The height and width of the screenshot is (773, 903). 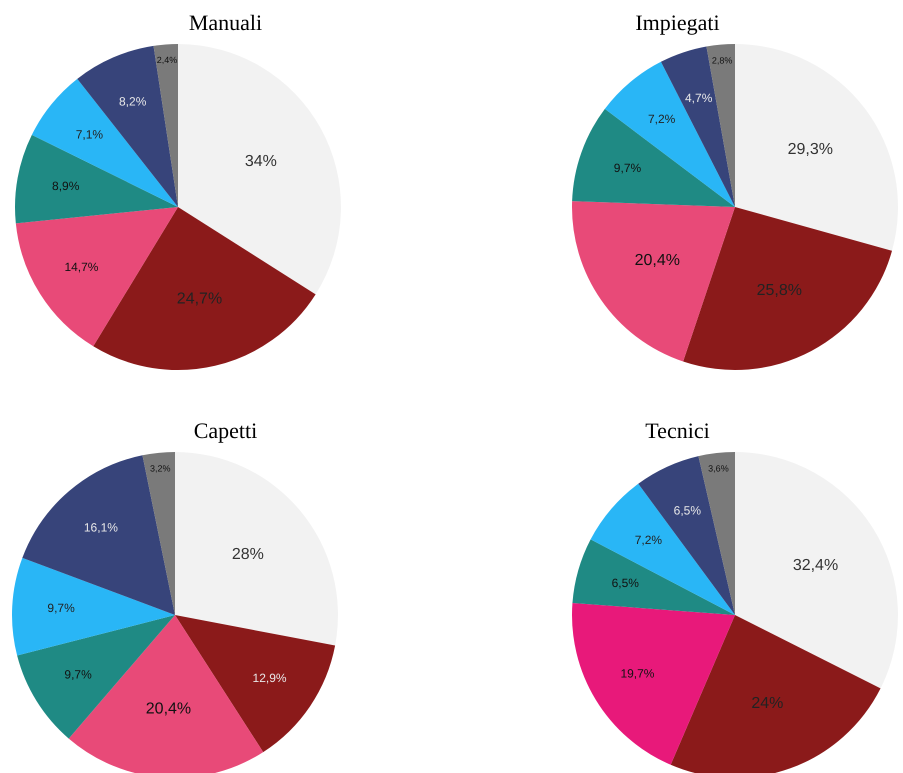 I want to click on data-label: 7,1%, so click(x=90, y=134).